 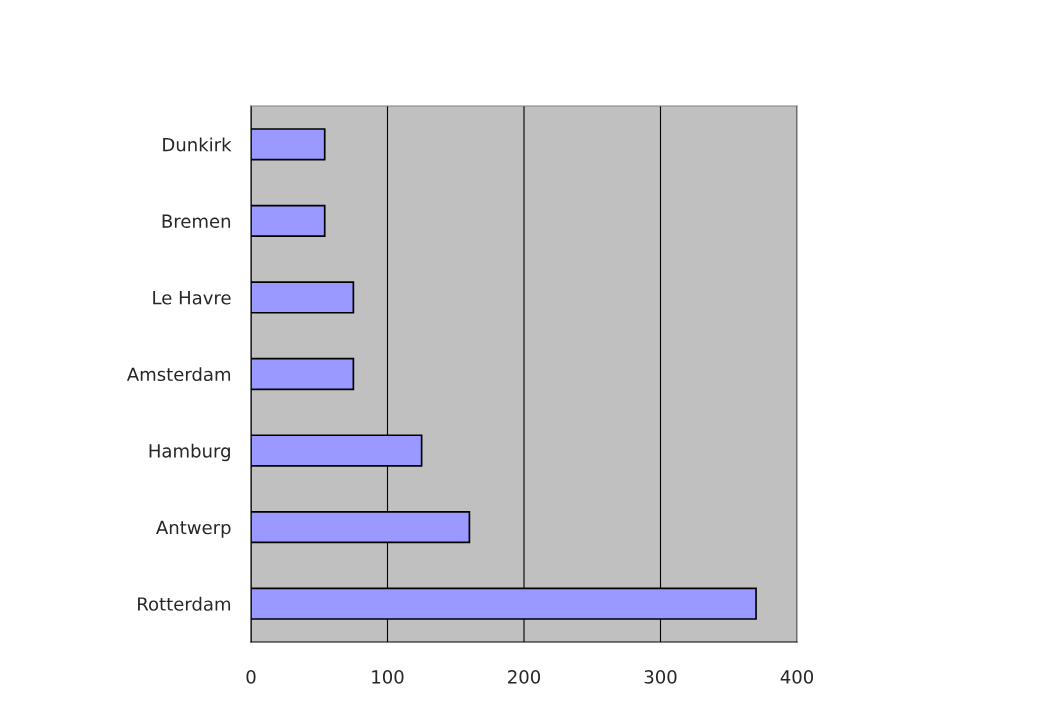 I want to click on x-tick-label: 0, so click(x=251, y=677).